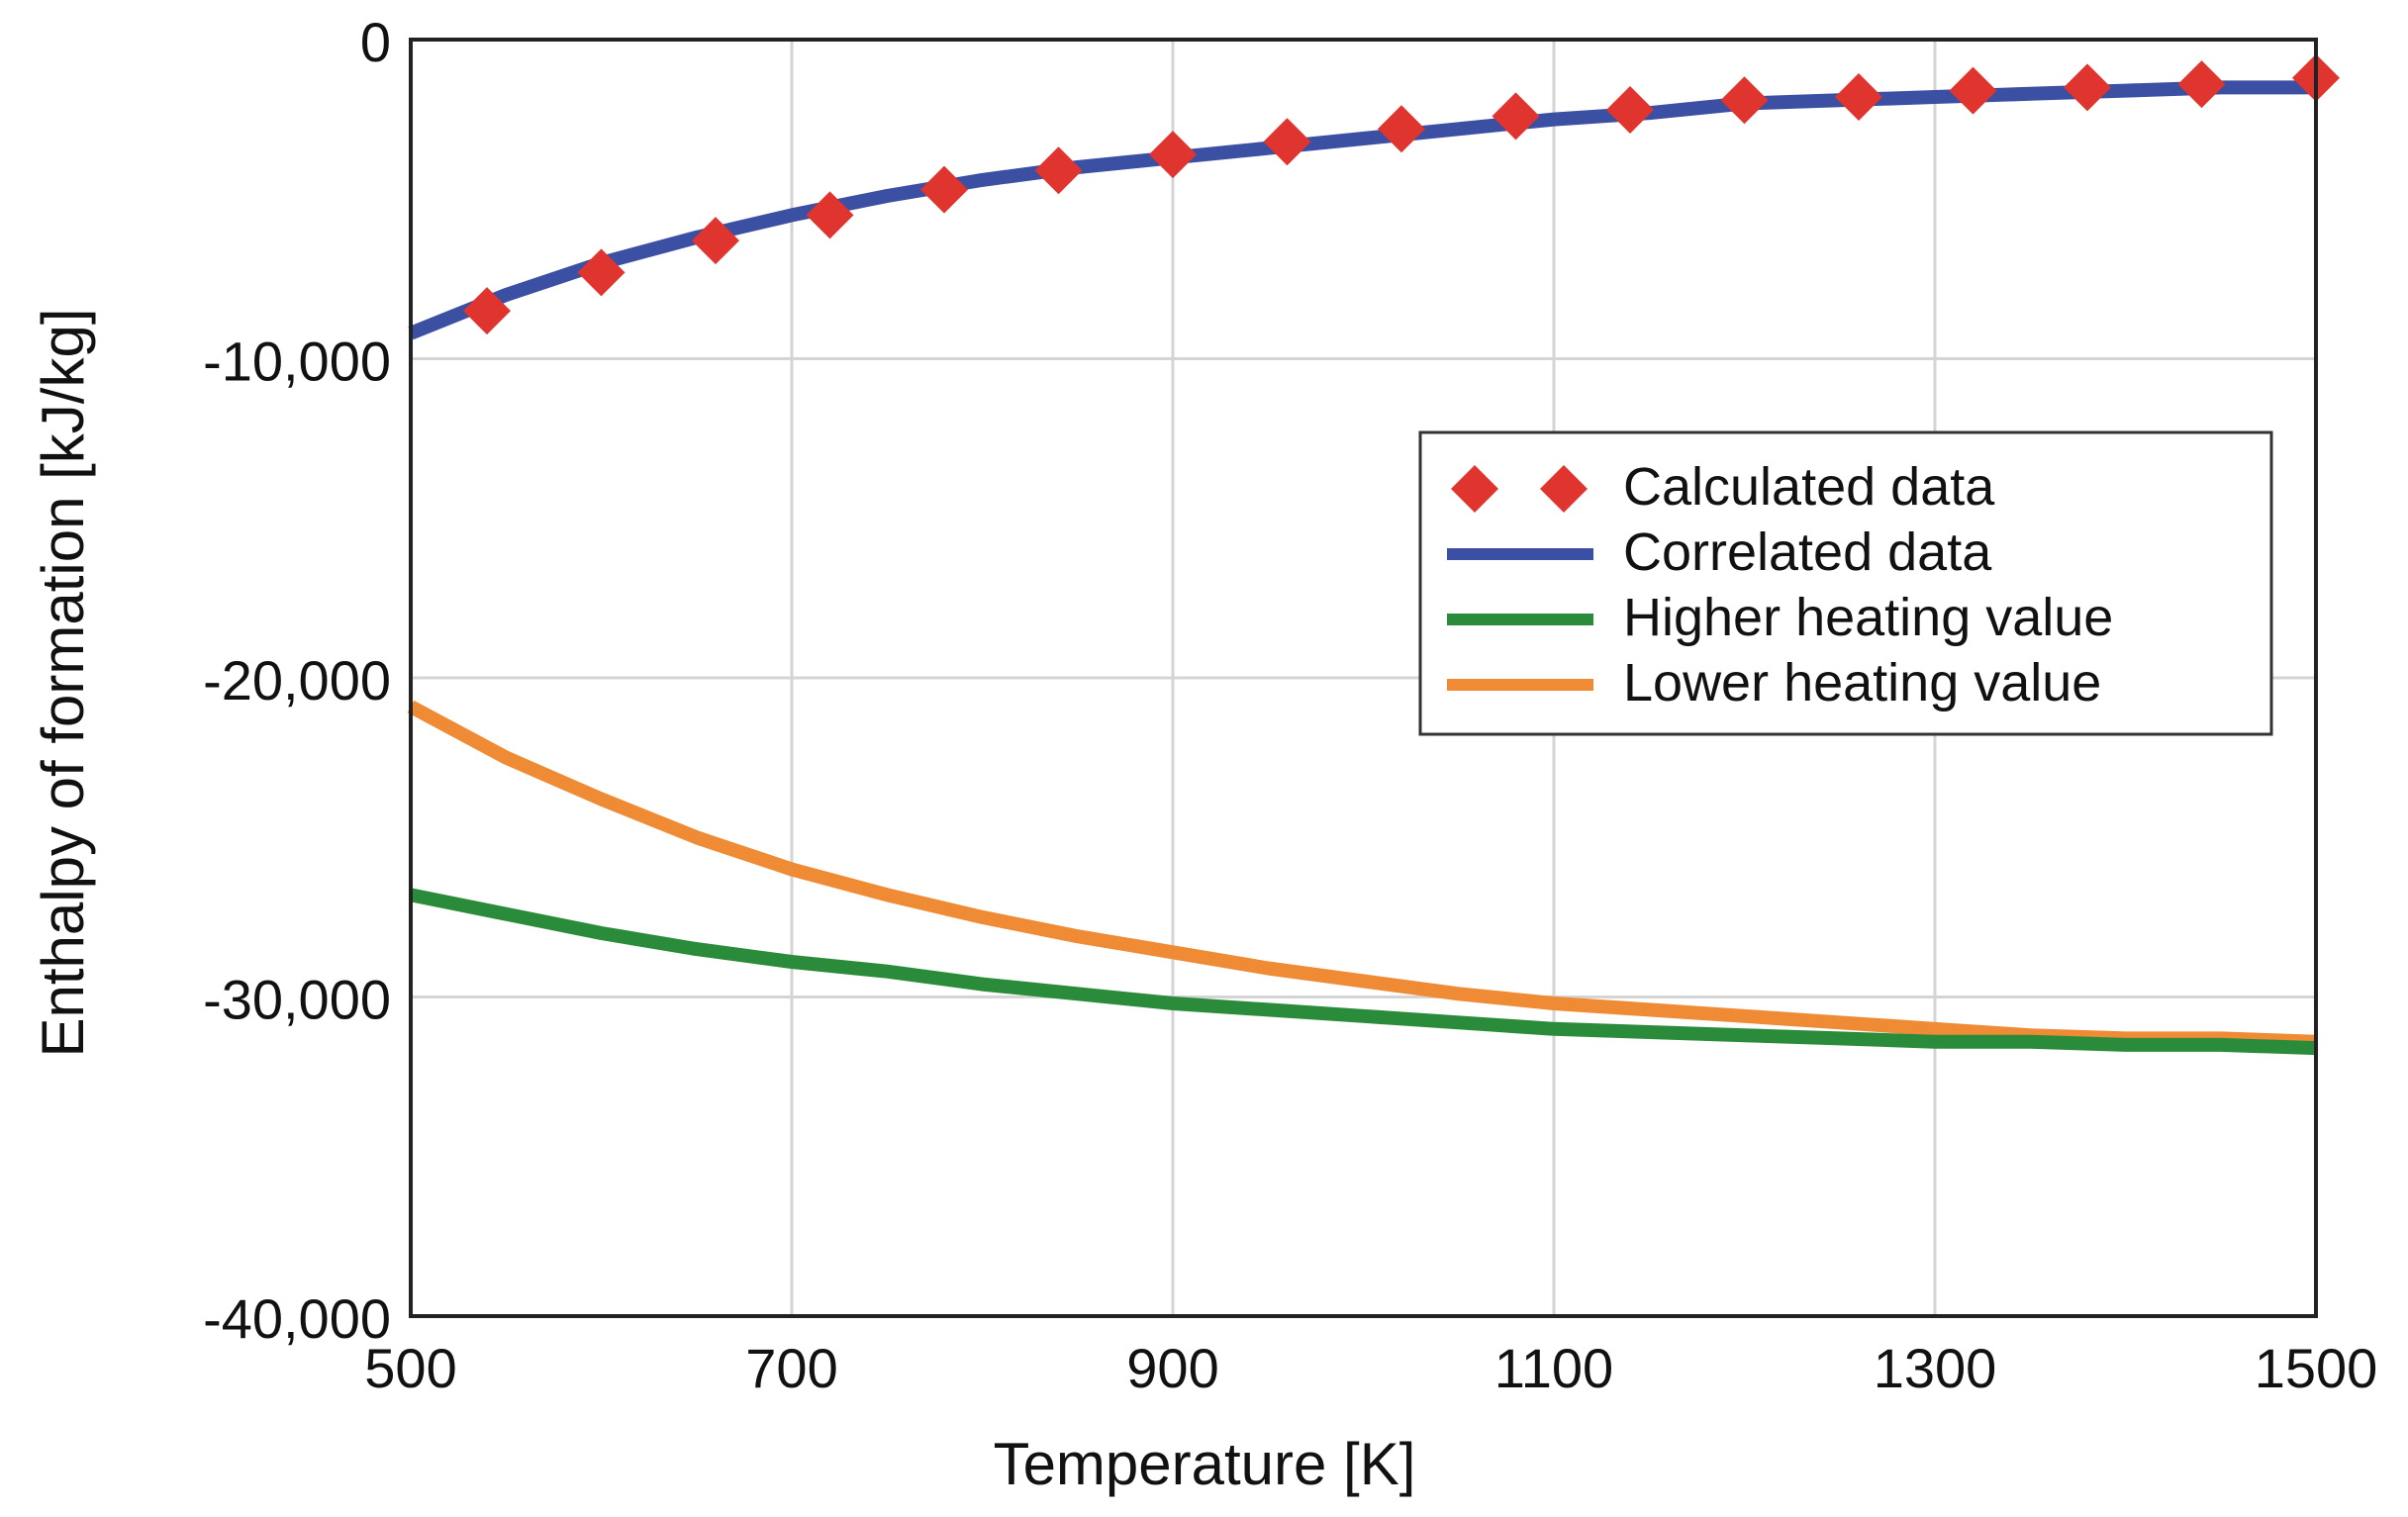 The width and height of the screenshot is (2408, 1517). What do you see at coordinates (791, 1368) in the screenshot?
I see `x-tick-label: 700` at bounding box center [791, 1368].